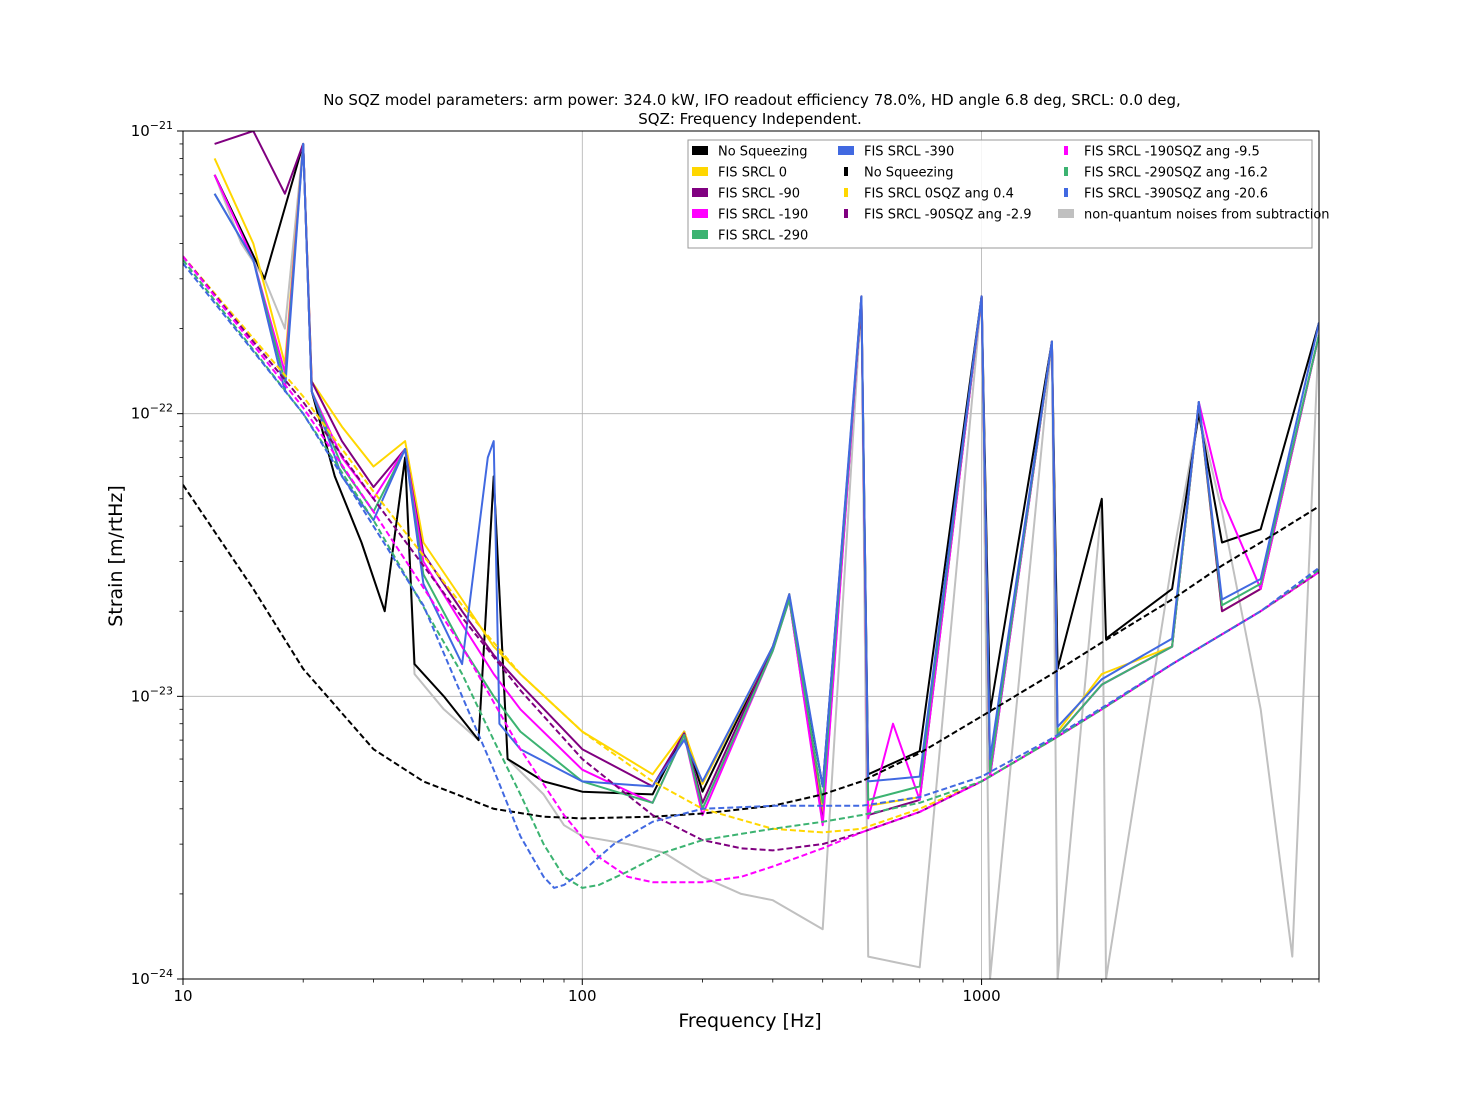 The width and height of the screenshot is (1465, 1100). I want to click on y-tick-exponent: −22, so click(161, 408).